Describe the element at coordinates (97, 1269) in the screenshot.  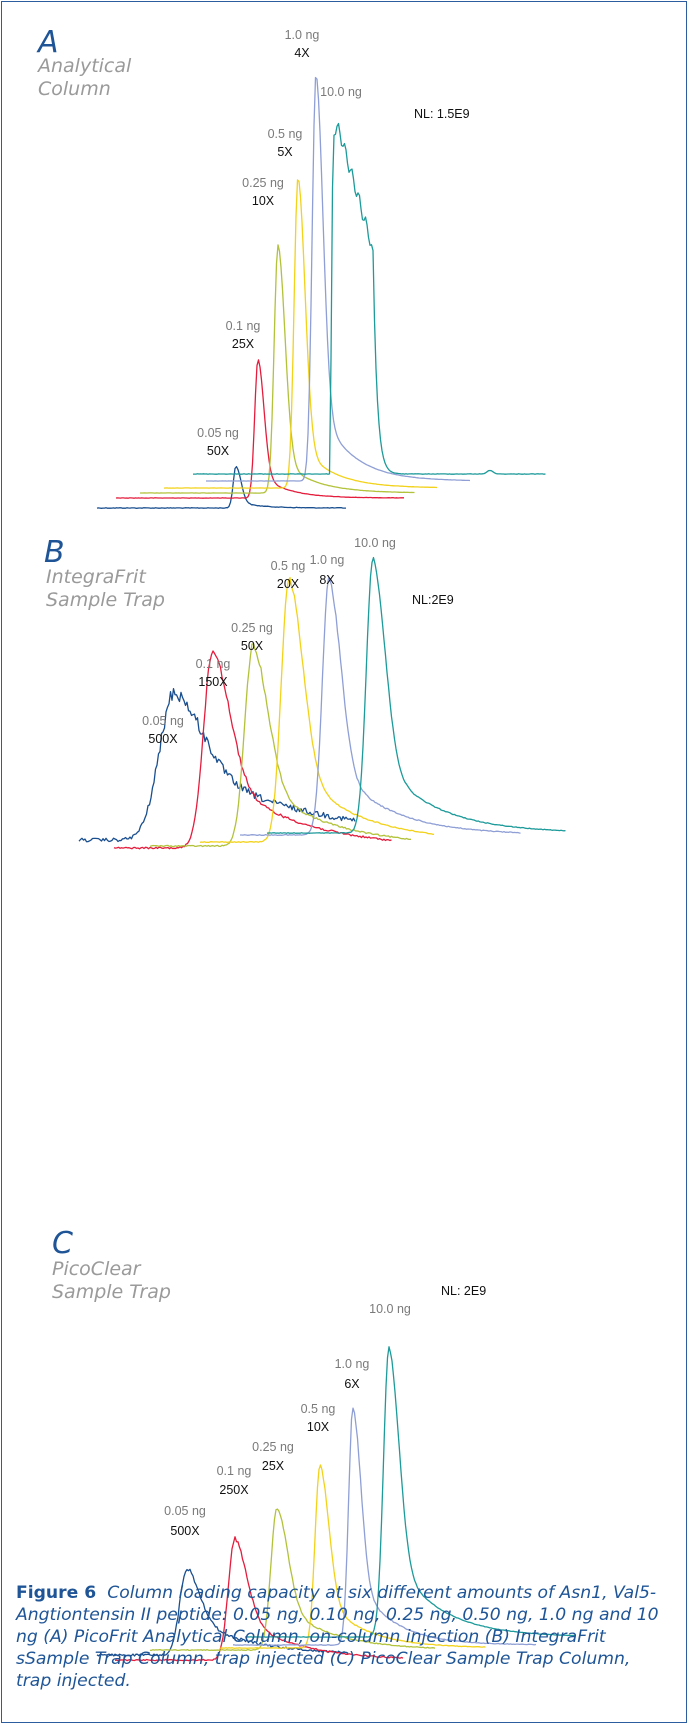
I see `panel-subtitle-line: PicoClear` at that location.